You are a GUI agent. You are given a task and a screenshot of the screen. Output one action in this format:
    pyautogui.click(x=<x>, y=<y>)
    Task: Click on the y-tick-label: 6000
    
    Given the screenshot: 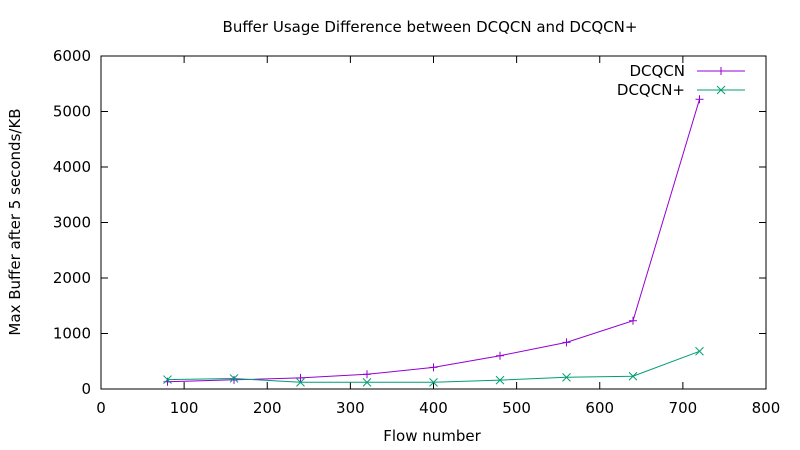 What is the action you would take?
    pyautogui.click(x=72, y=56)
    